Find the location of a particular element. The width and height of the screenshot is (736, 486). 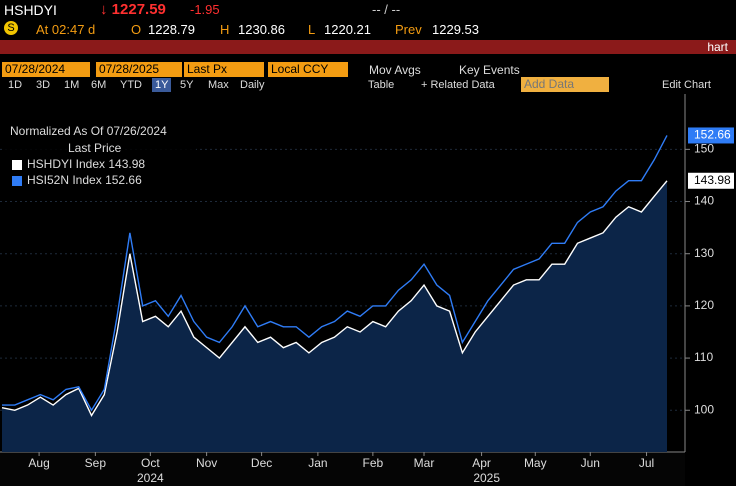

time: At 02:47 d is located at coordinates (66, 29).